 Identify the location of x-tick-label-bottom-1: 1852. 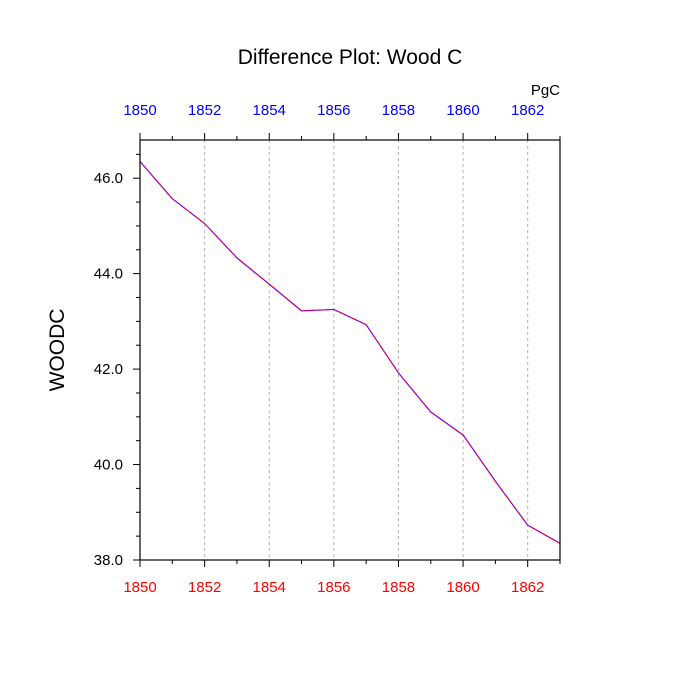
(204, 587).